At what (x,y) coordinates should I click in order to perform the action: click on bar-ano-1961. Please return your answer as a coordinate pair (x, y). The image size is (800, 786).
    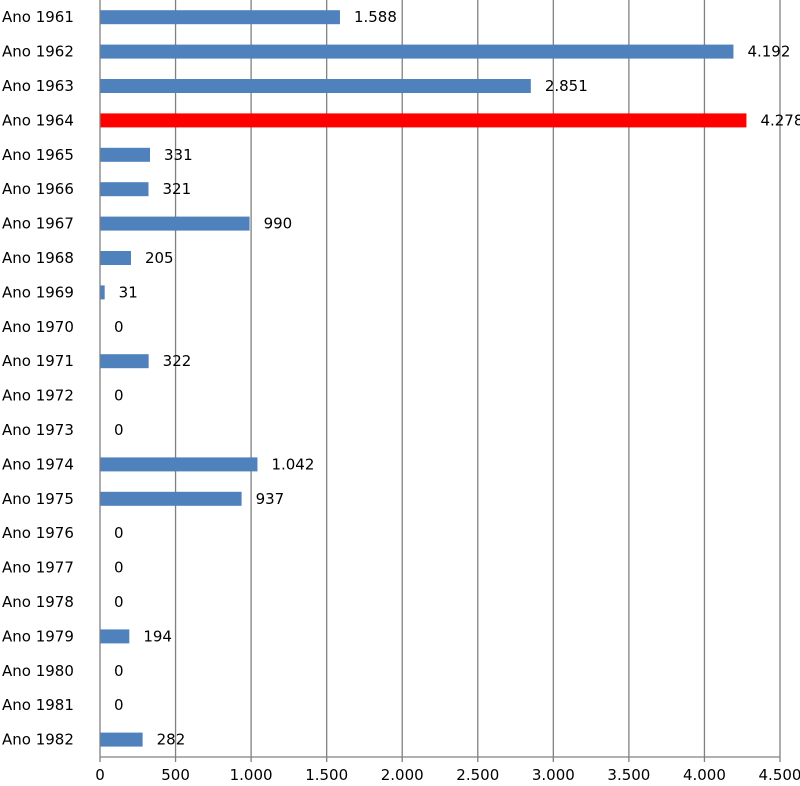
    Looking at the image, I should click on (220, 17).